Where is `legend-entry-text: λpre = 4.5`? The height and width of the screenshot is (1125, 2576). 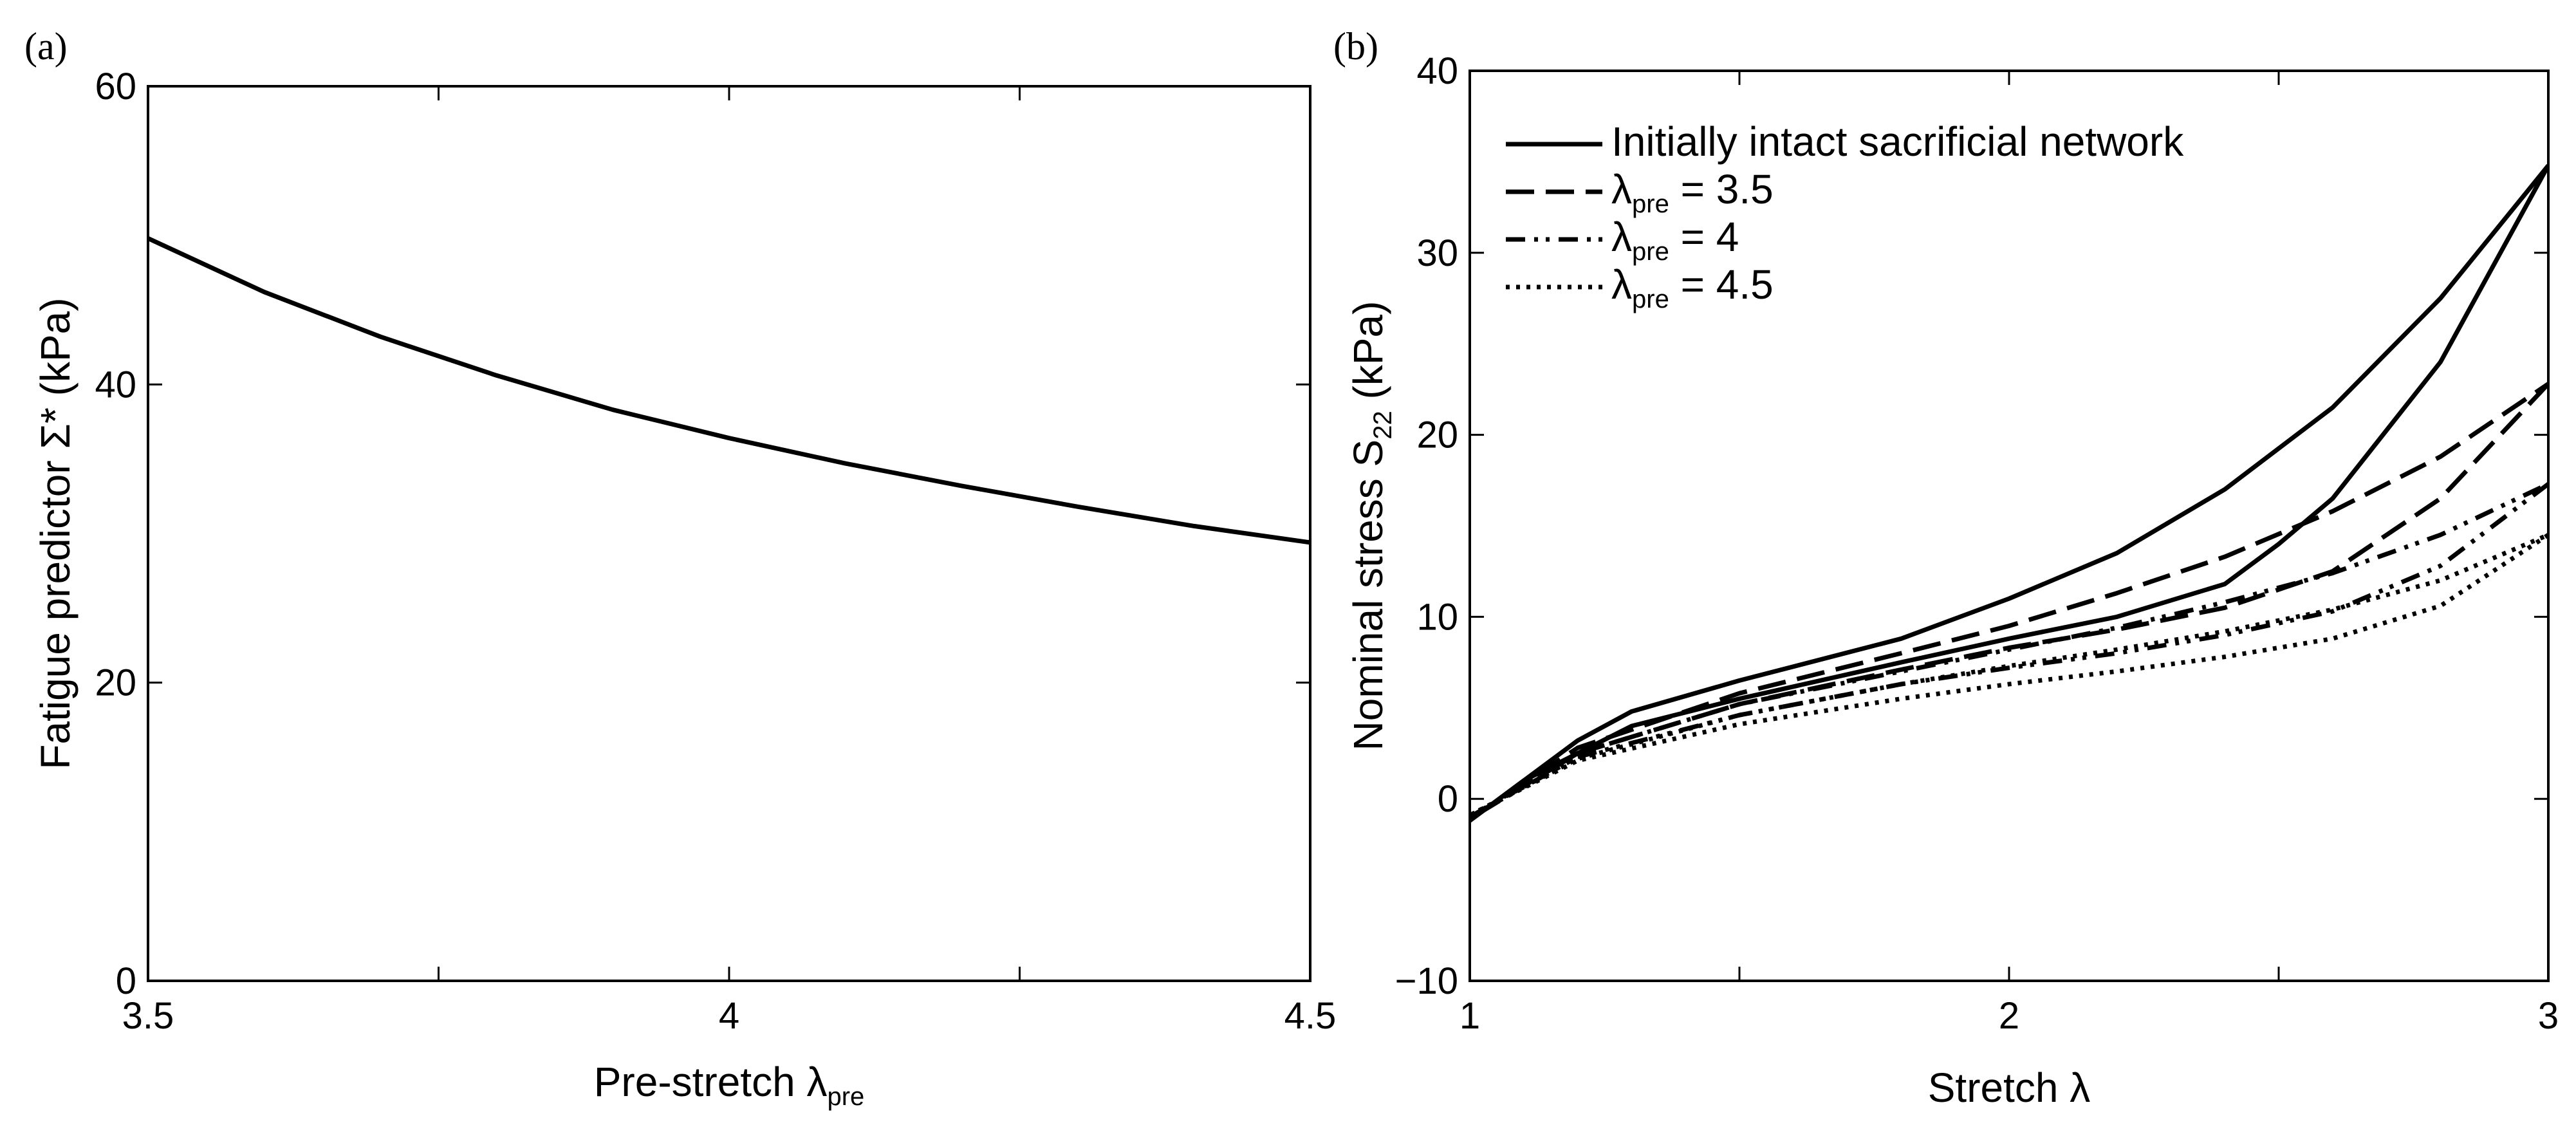 legend-entry-text: λpre = 4.5 is located at coordinates (1692, 287).